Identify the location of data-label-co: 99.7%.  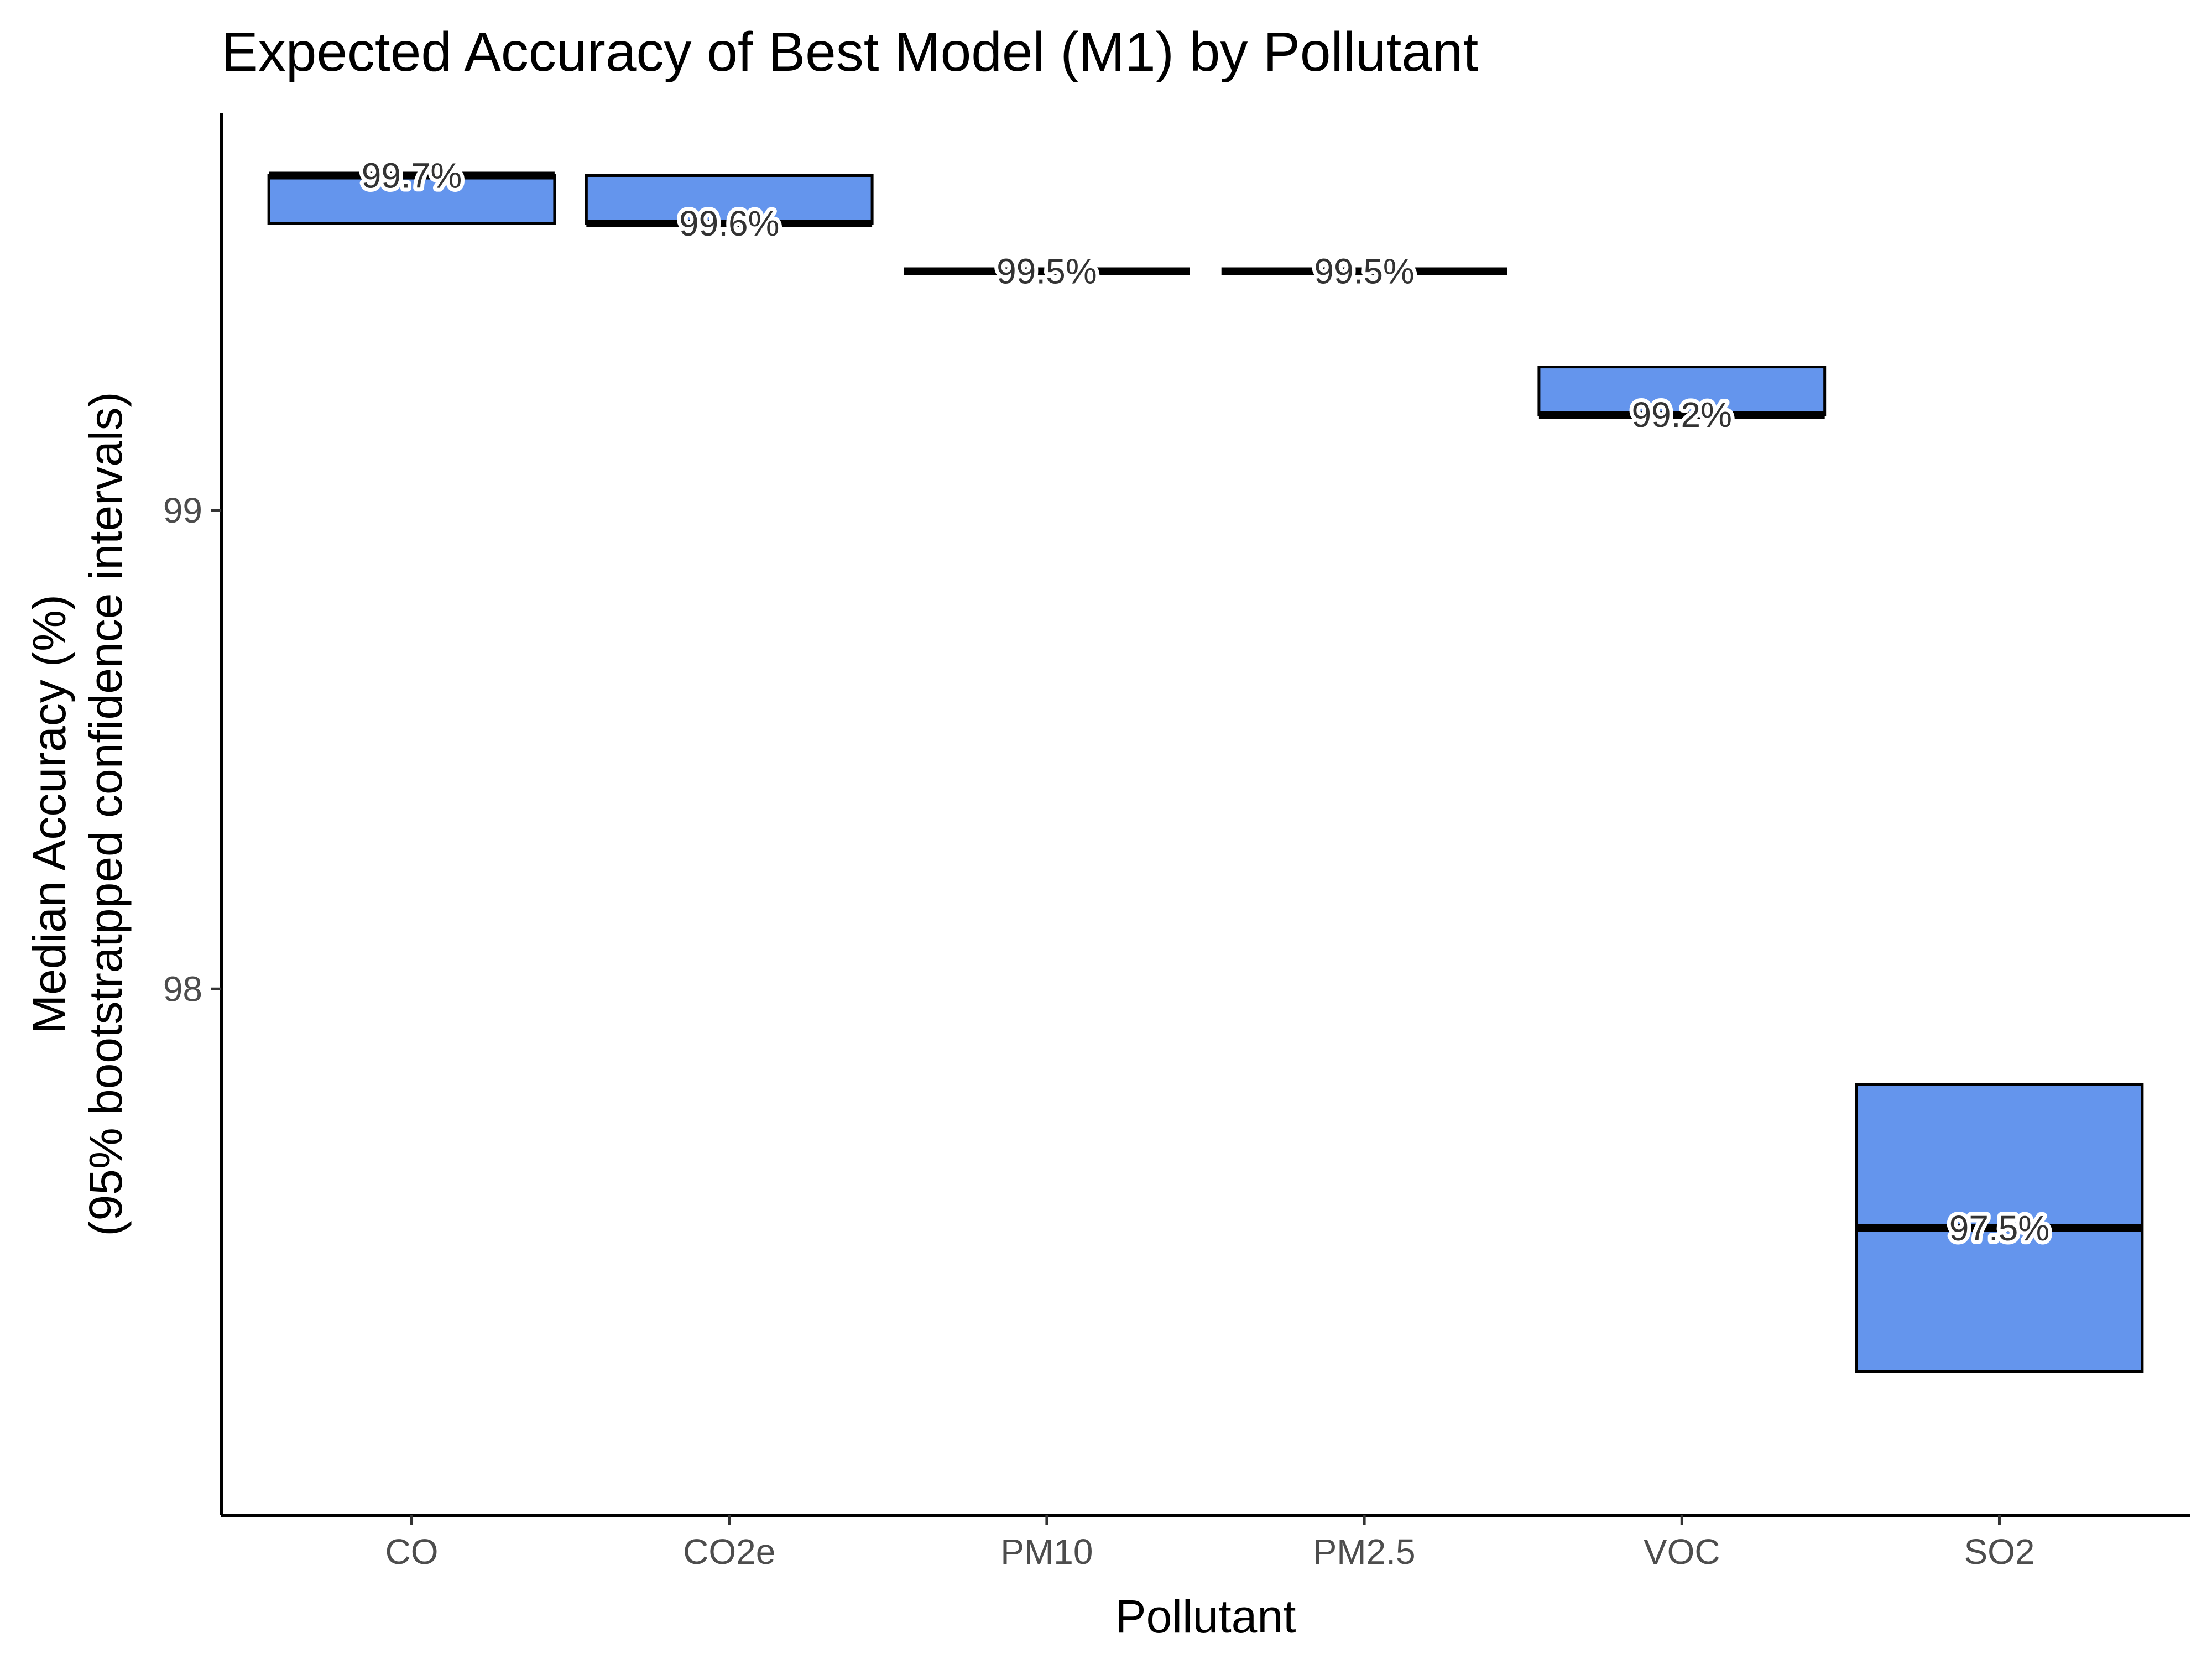
(412, 175).